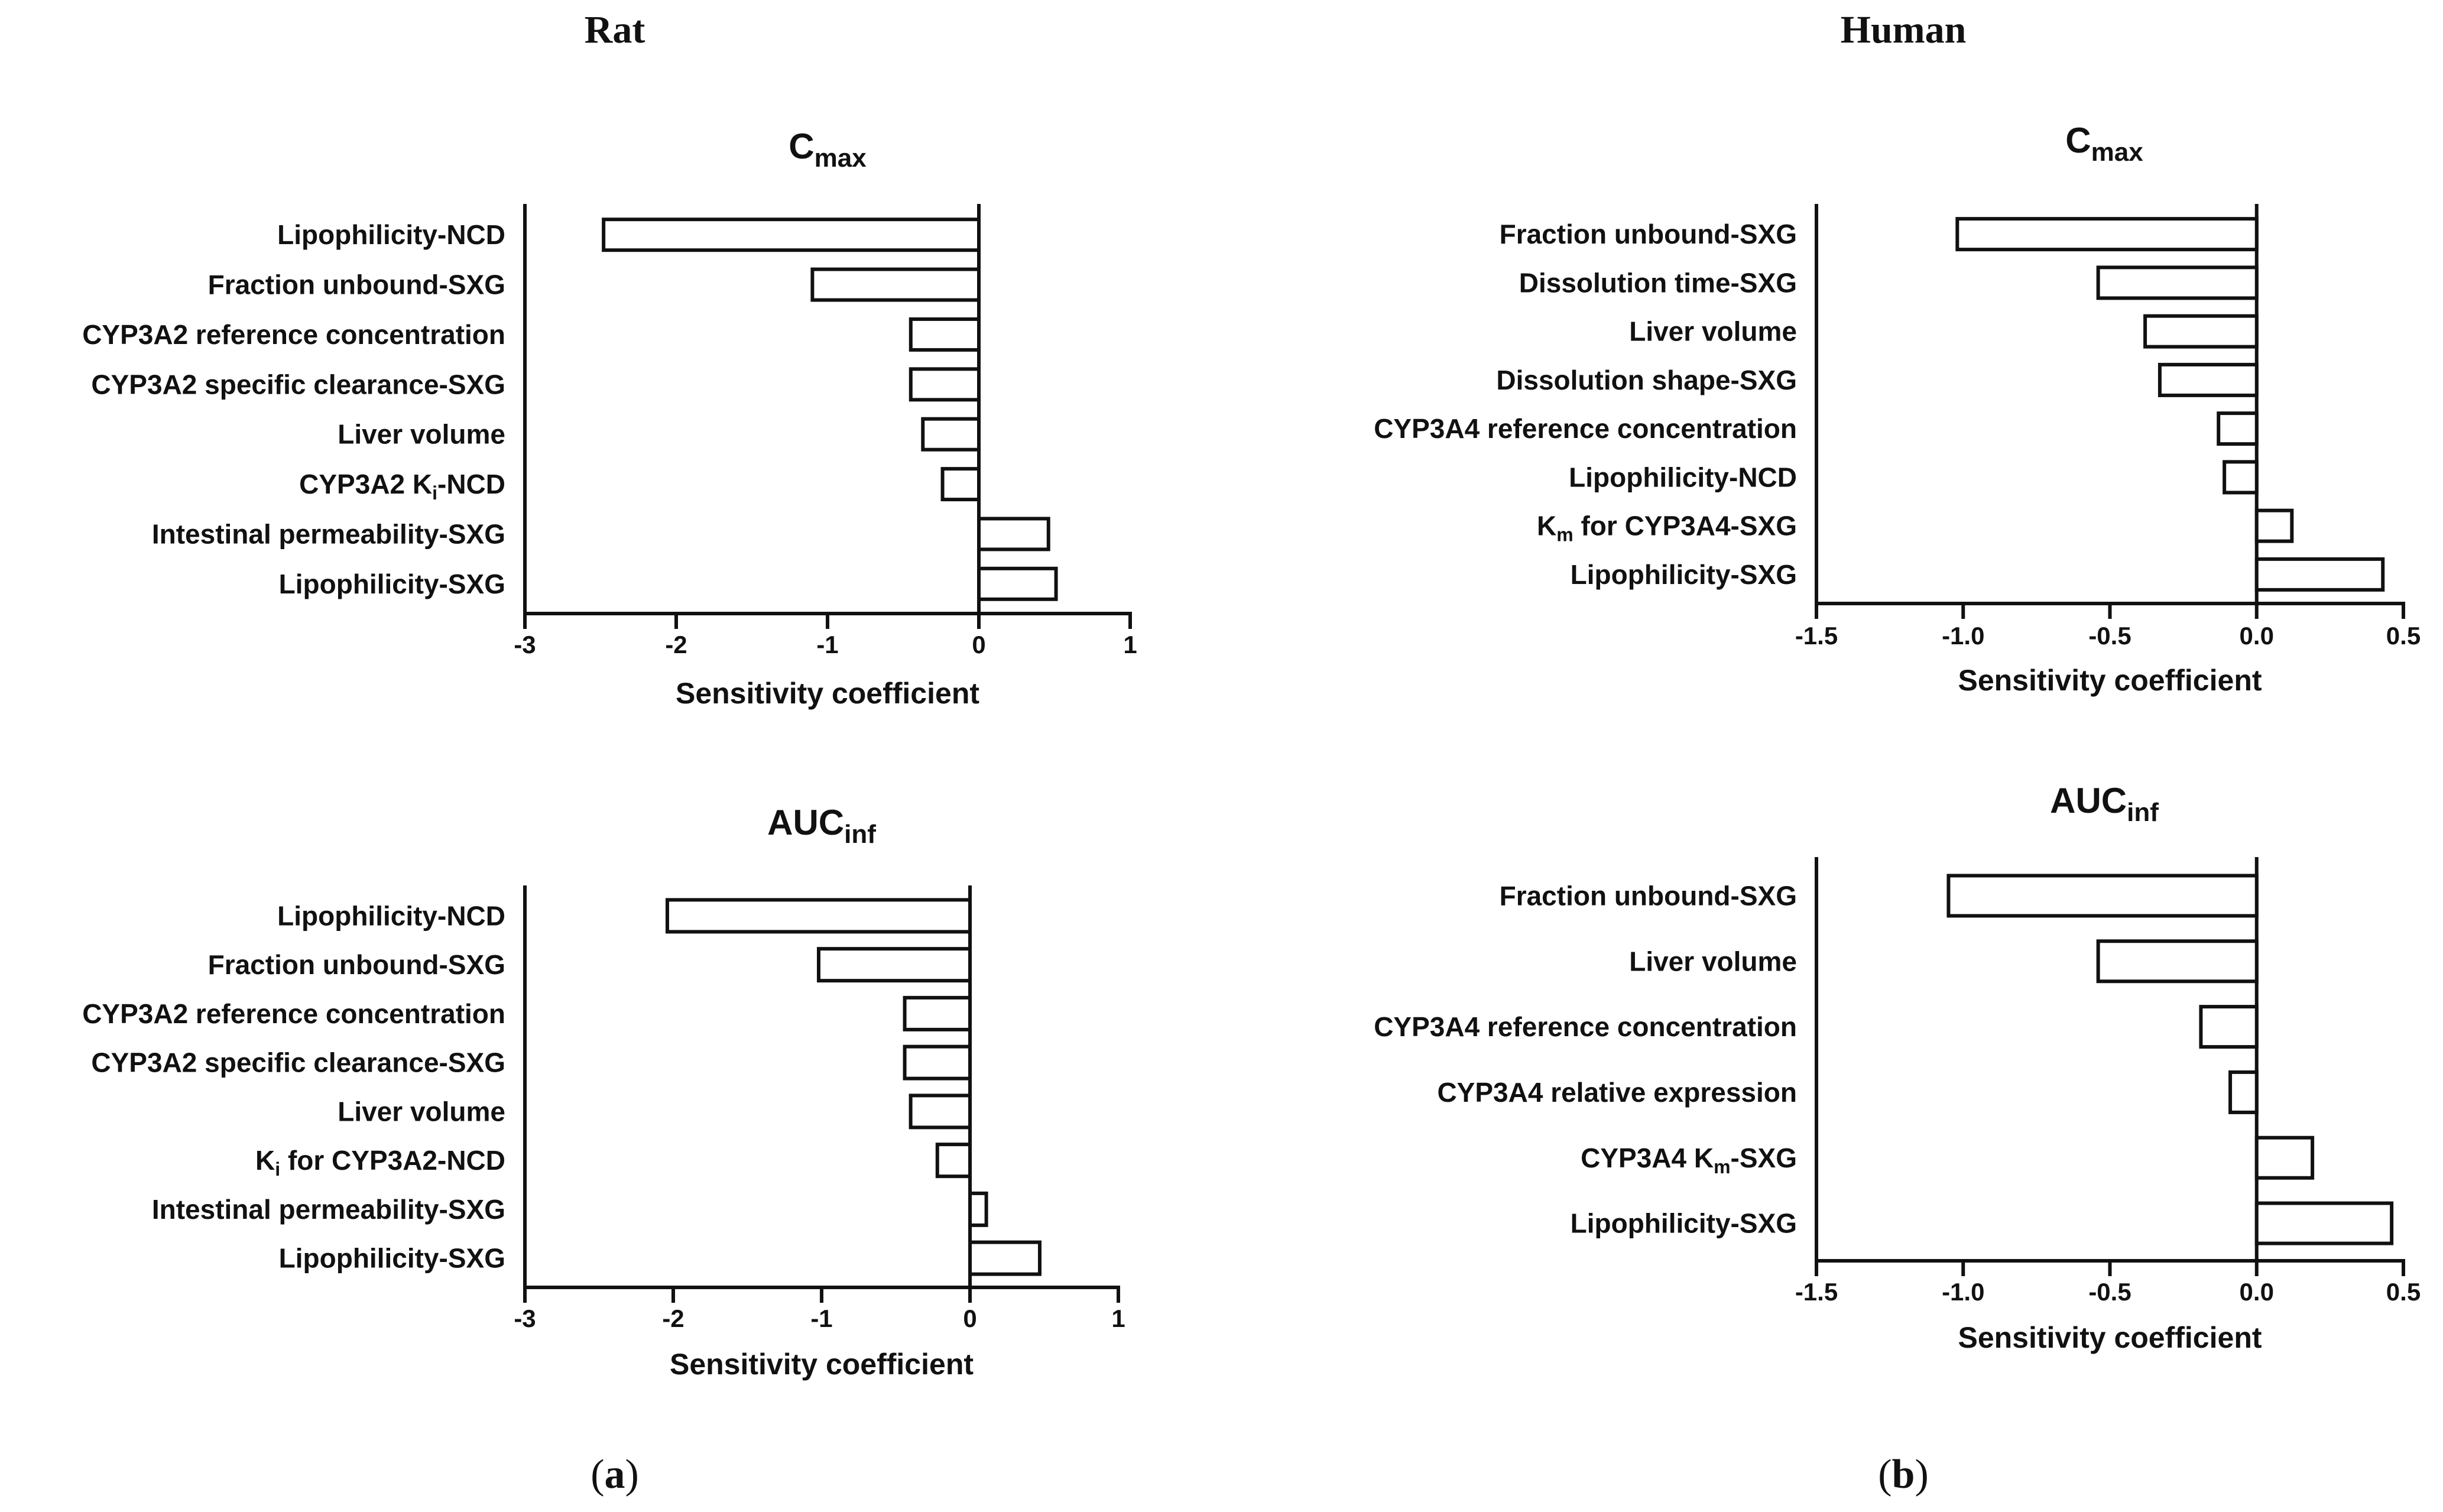  Describe the element at coordinates (1617, 1092) in the screenshot. I see `category-label: CYP3A4 relative expression` at that location.